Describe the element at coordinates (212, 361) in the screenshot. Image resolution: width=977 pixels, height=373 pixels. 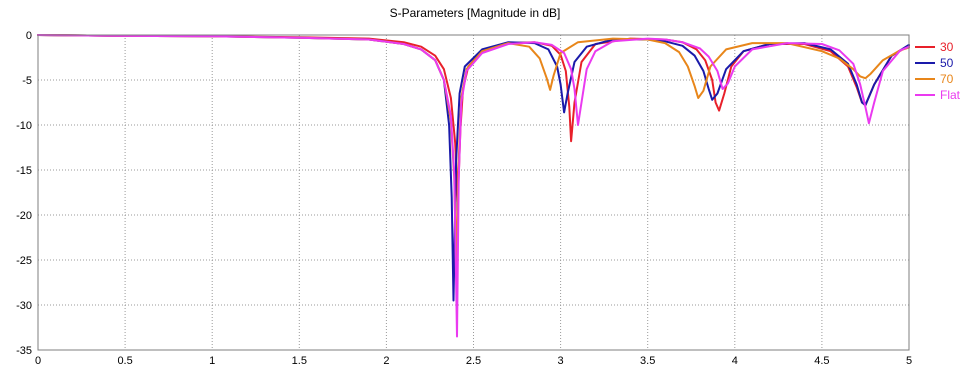
I see `x-tick-label: 1` at that location.